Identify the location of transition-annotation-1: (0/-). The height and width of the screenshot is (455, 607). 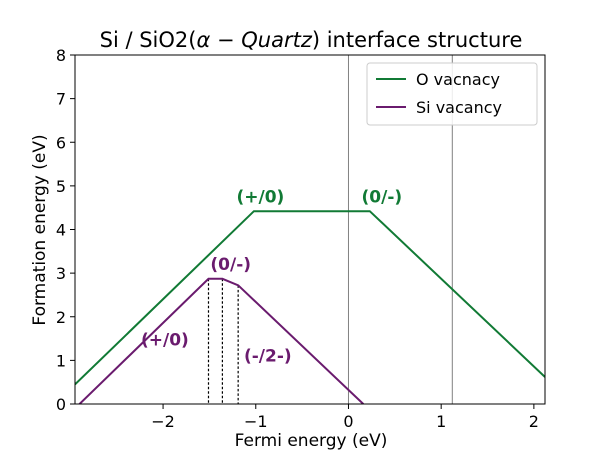
(382, 197).